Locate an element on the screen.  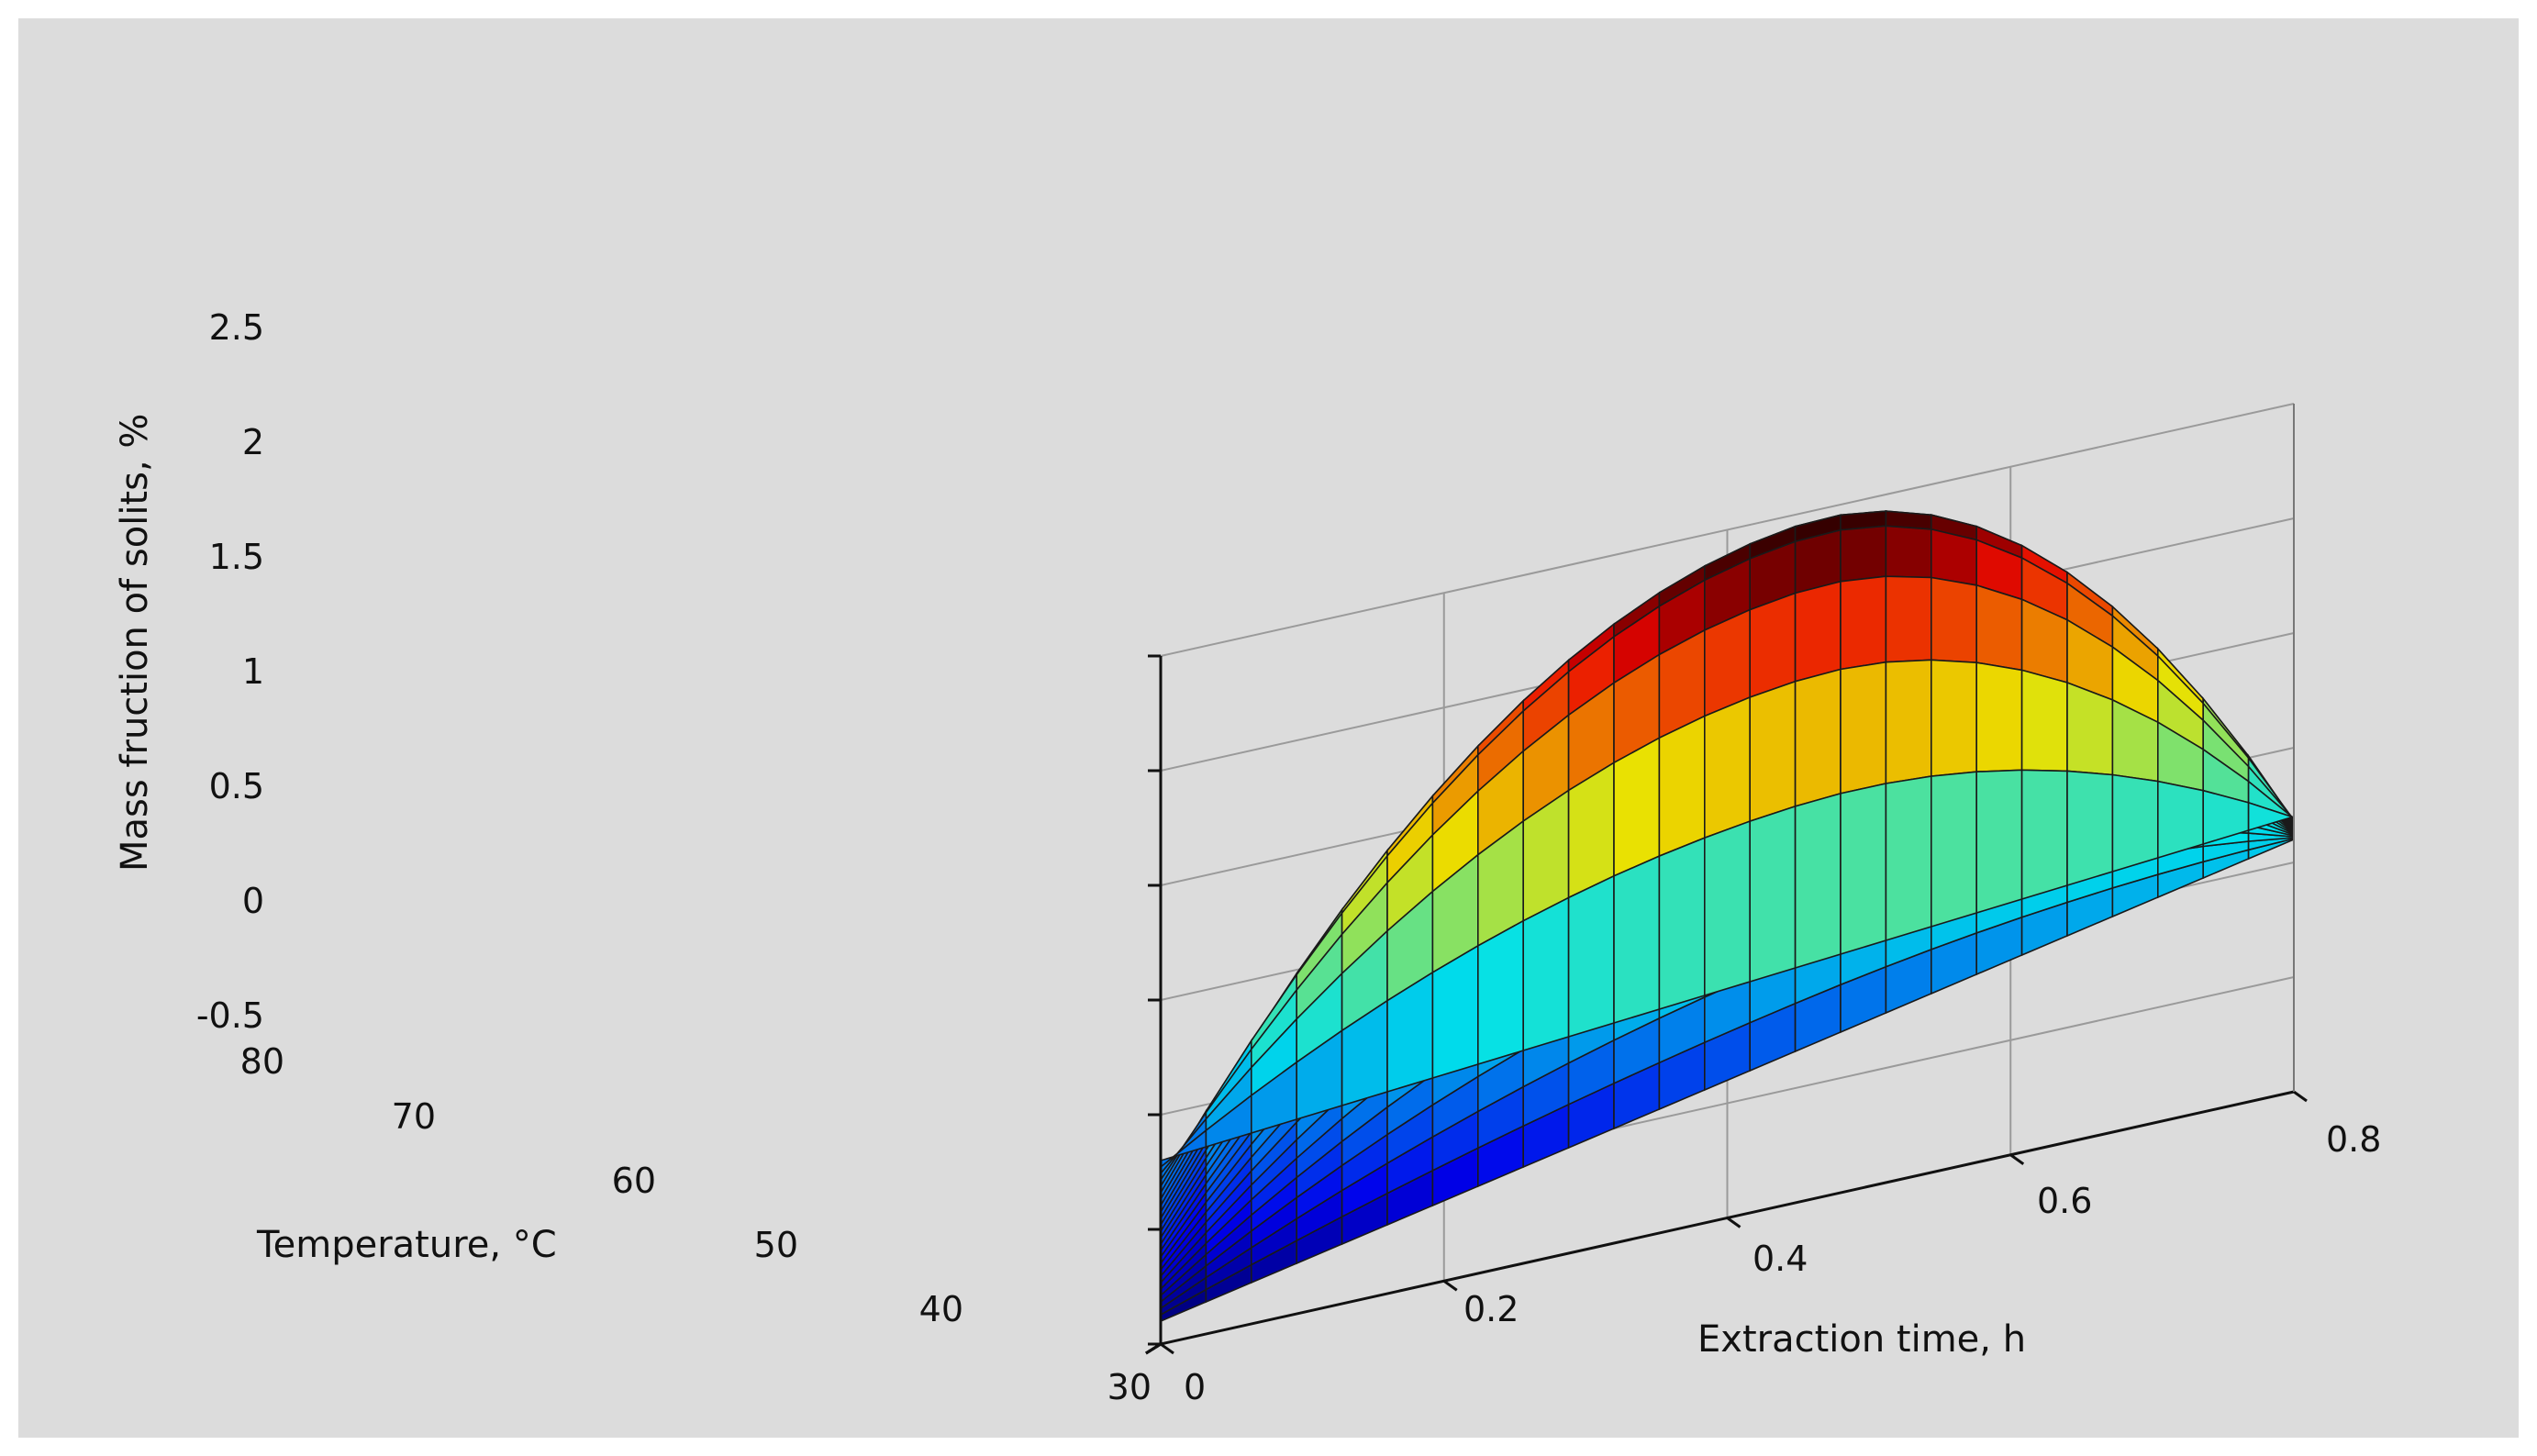
z-tick-label: 2 is located at coordinates (253, 442).